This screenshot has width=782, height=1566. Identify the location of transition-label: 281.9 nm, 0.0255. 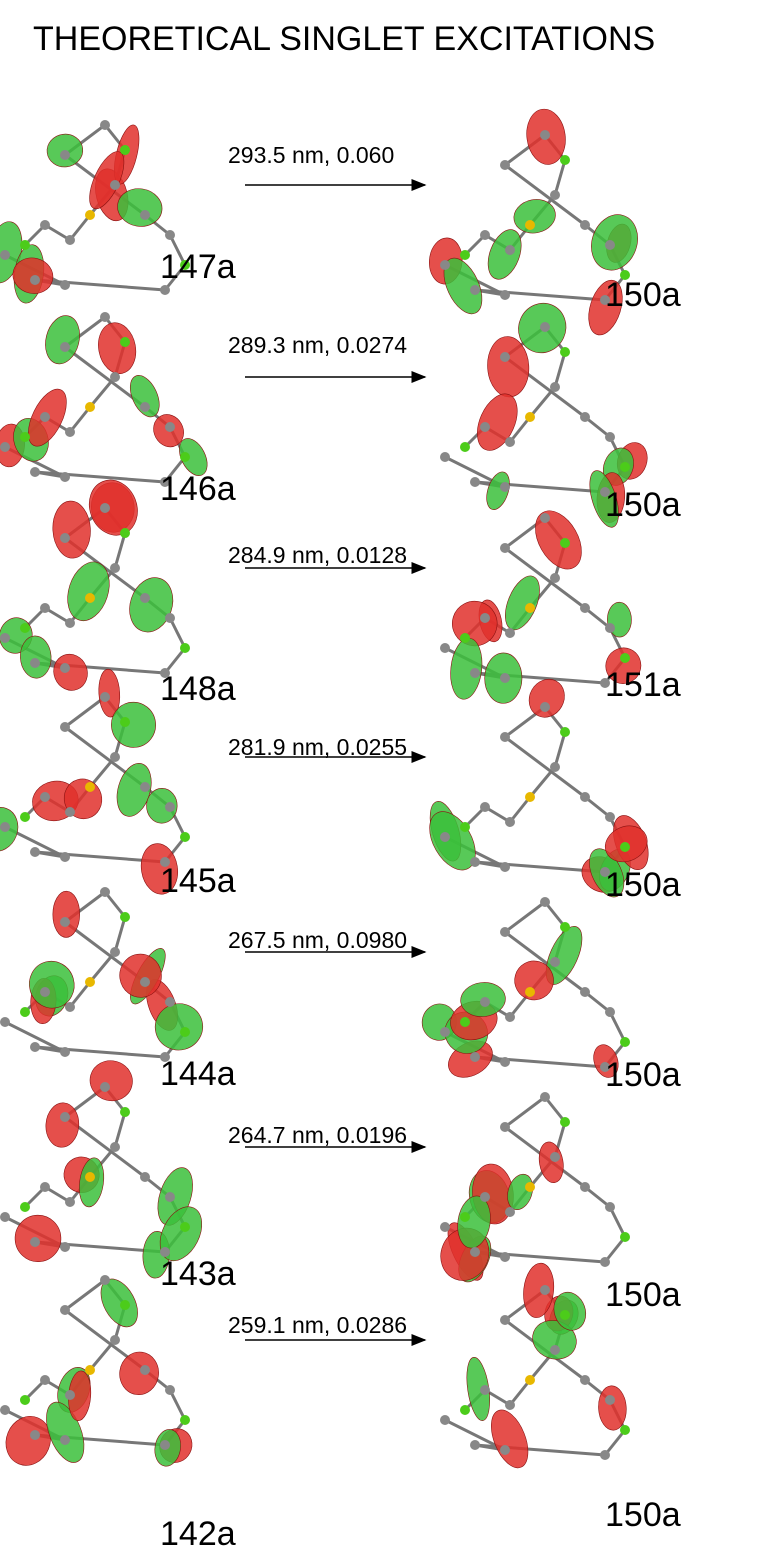
(317, 747).